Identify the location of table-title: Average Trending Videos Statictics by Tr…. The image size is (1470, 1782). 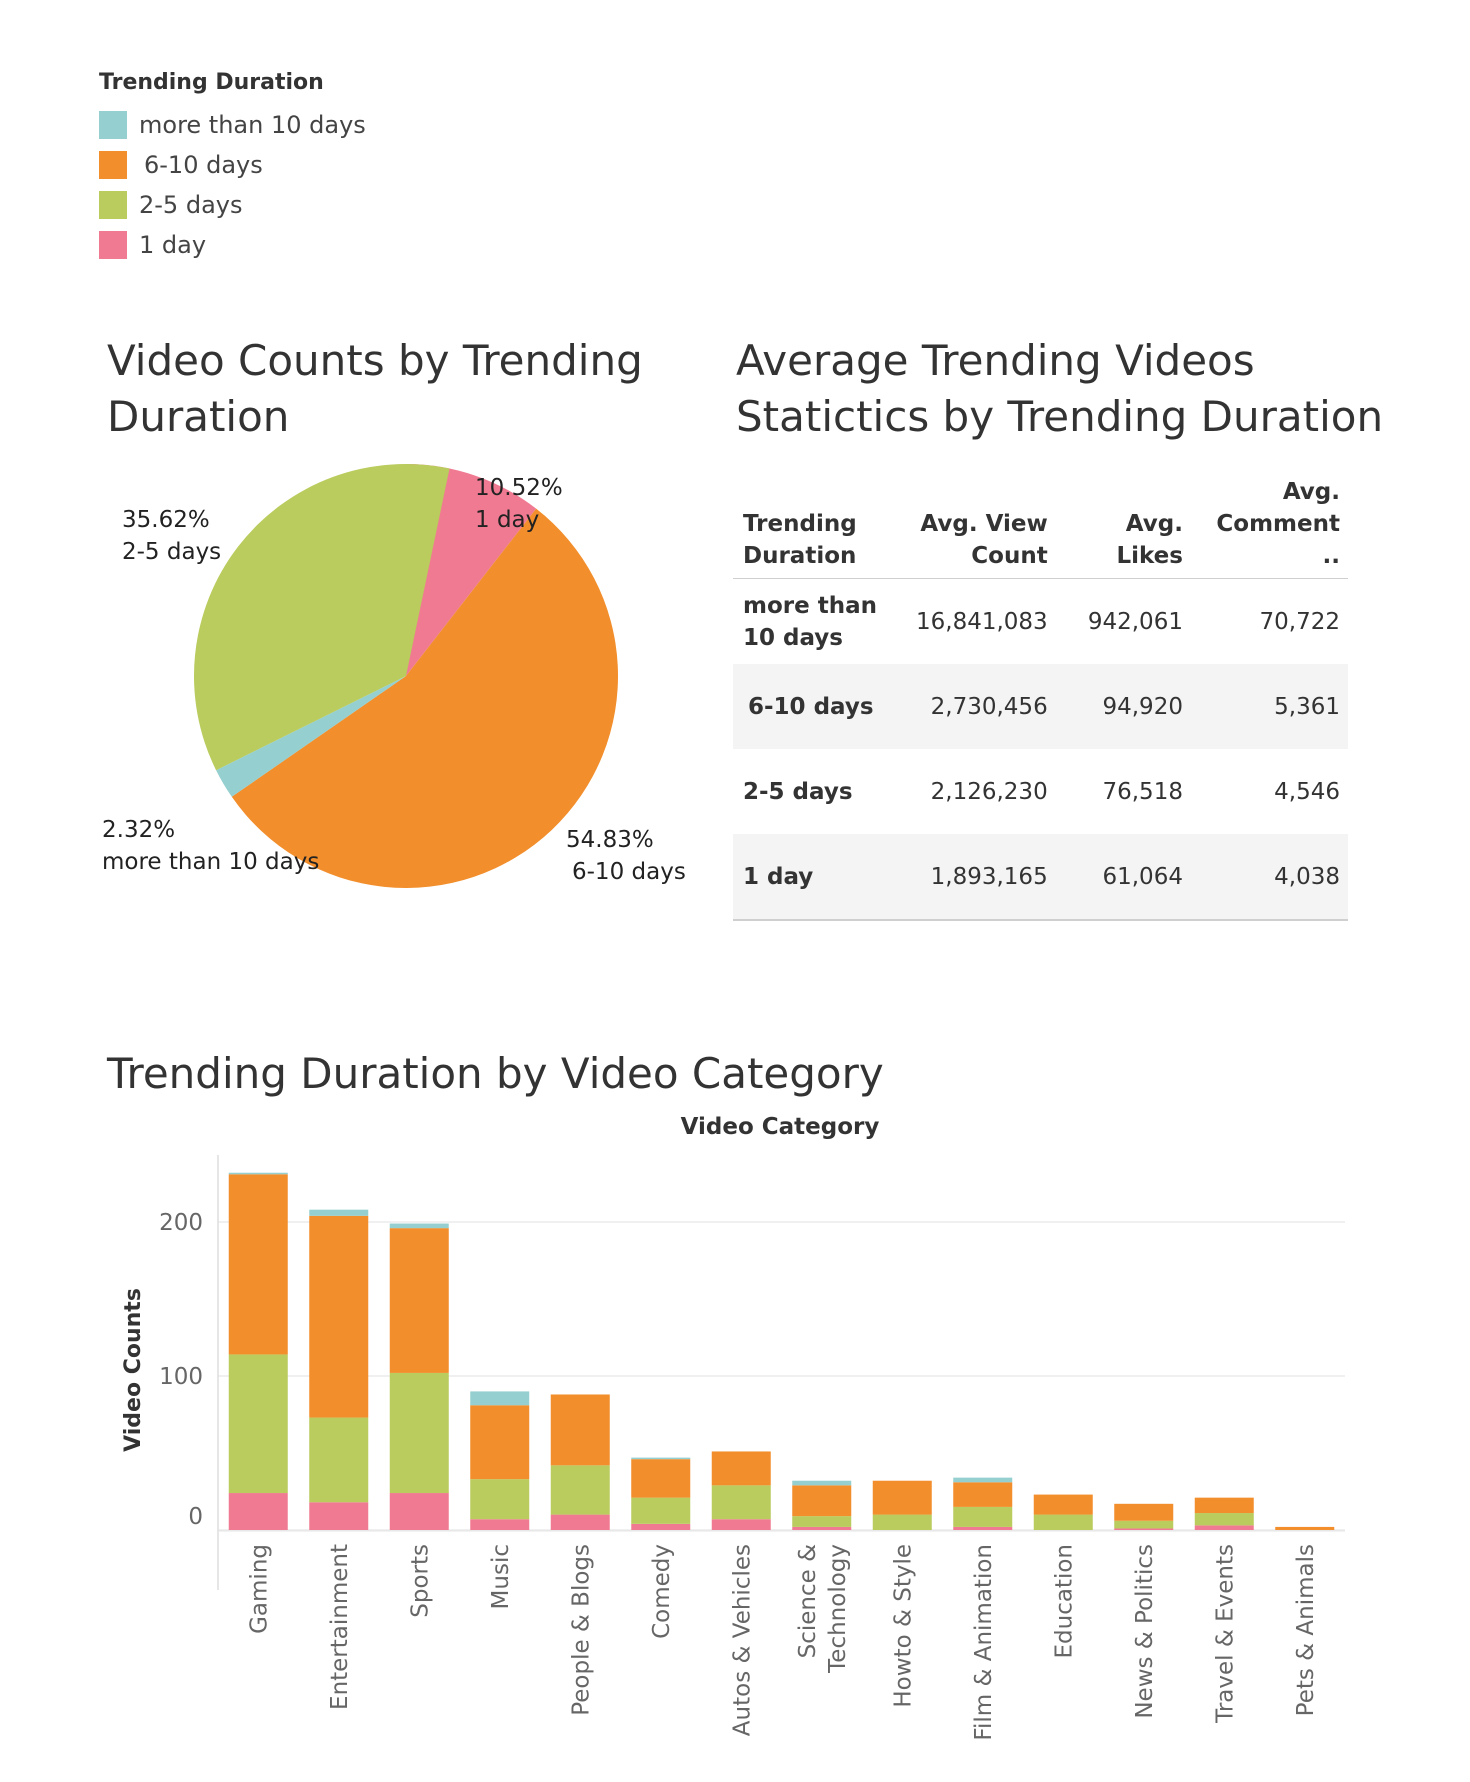
(1059, 389).